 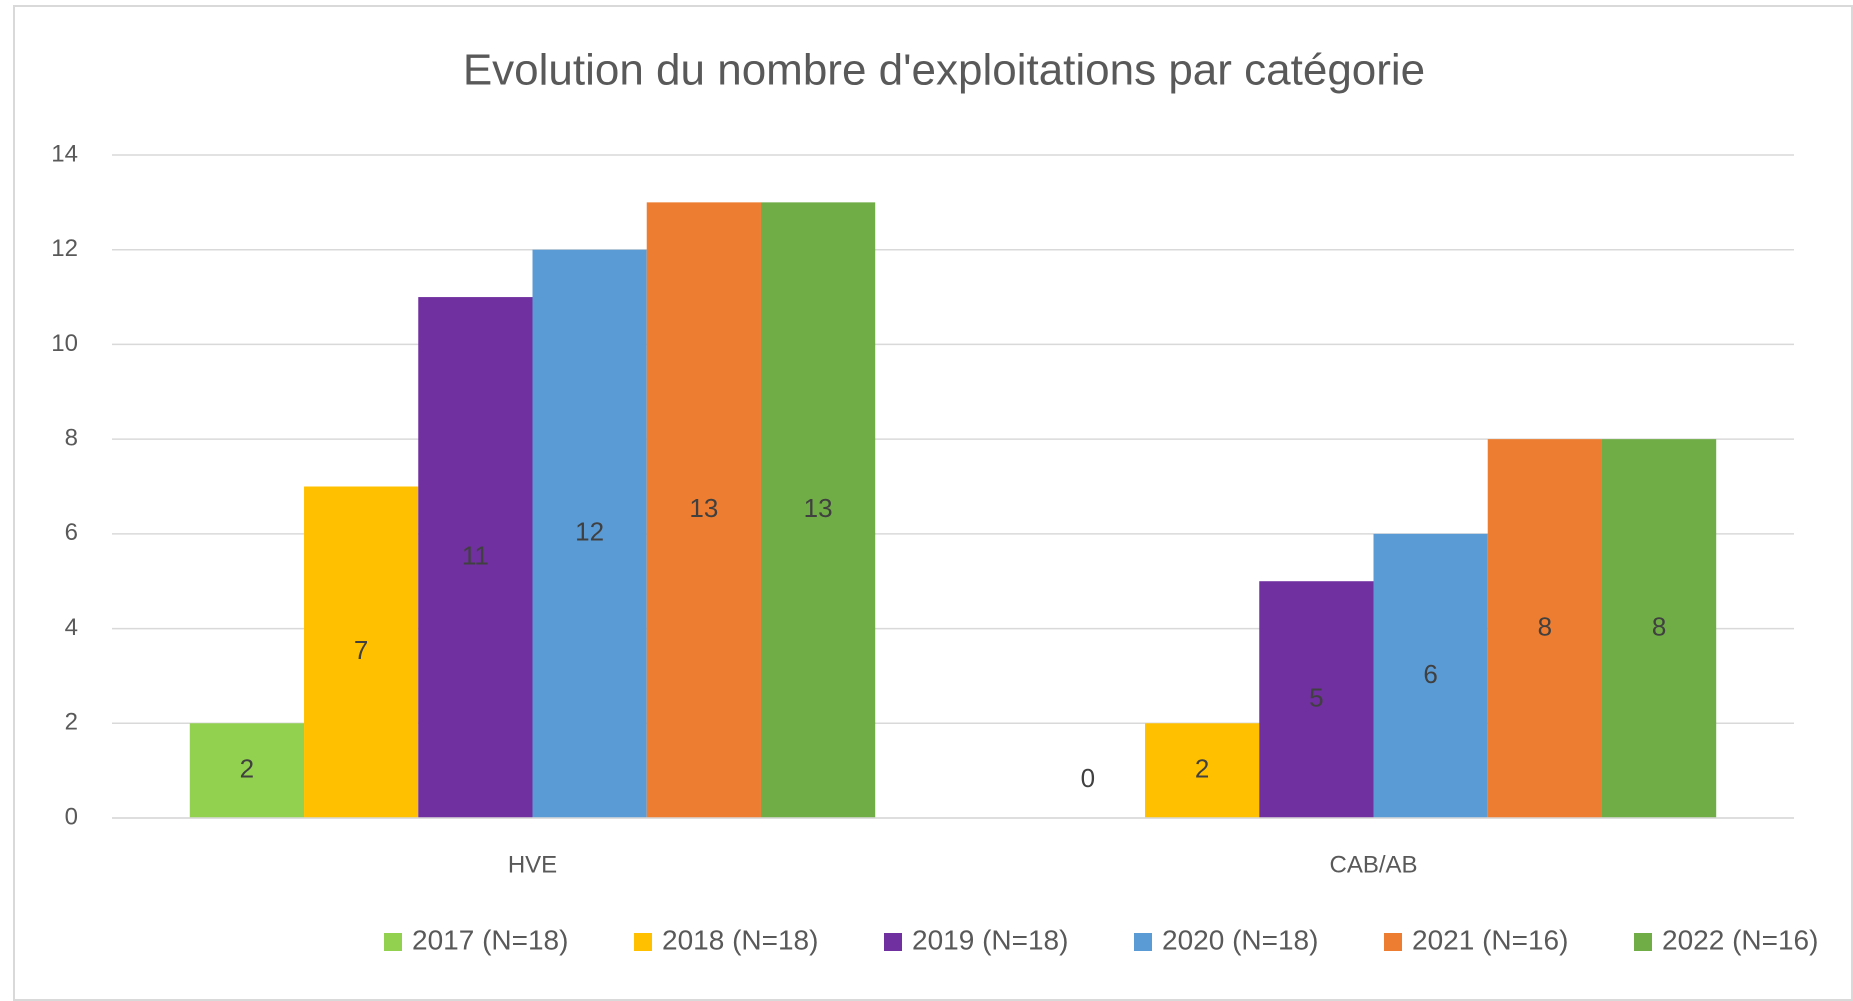 What do you see at coordinates (740, 939) in the screenshot?
I see `legend-label: 2018 (N=18)` at bounding box center [740, 939].